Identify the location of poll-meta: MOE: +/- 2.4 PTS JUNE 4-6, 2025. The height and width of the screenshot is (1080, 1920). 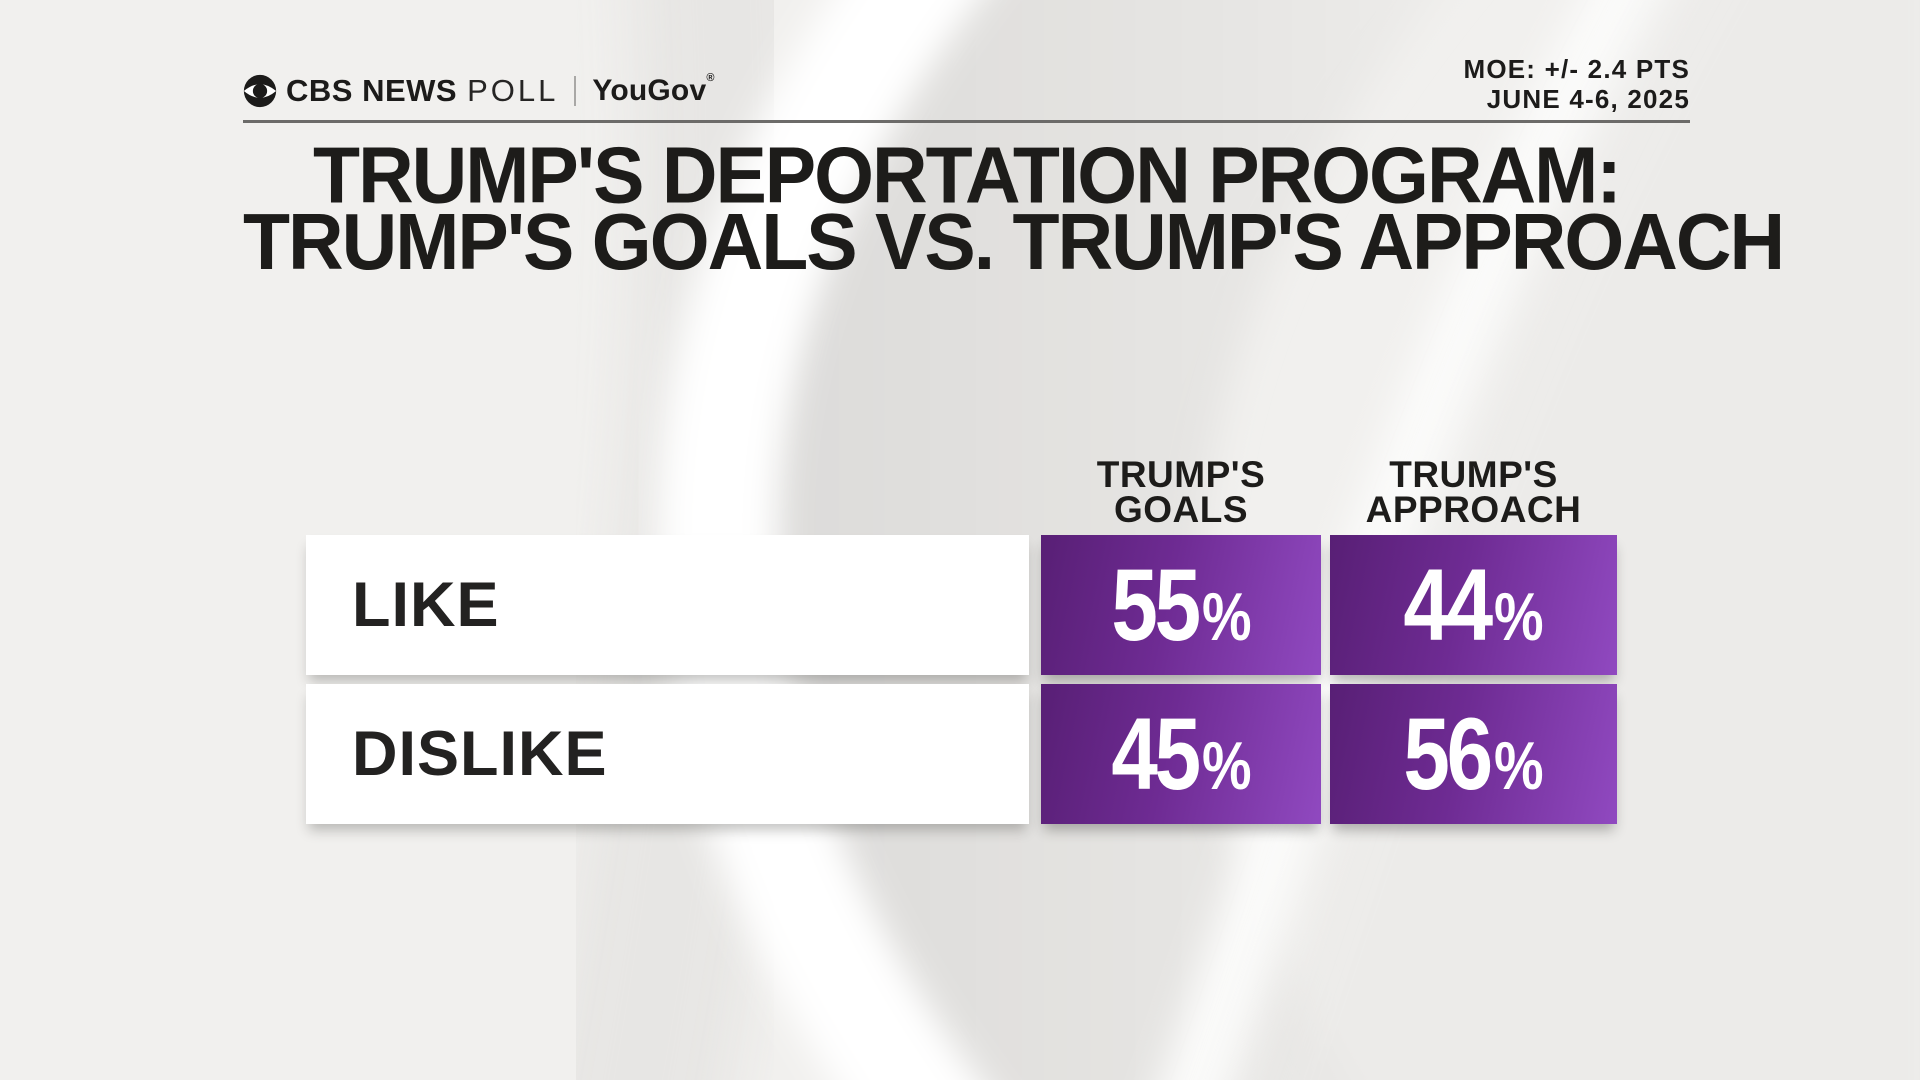
(1576, 84).